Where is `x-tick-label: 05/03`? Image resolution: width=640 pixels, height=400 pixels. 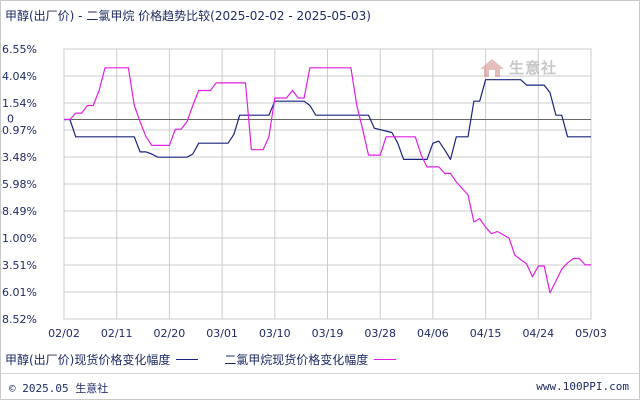
x-tick-label: 05/03 is located at coordinates (591, 333).